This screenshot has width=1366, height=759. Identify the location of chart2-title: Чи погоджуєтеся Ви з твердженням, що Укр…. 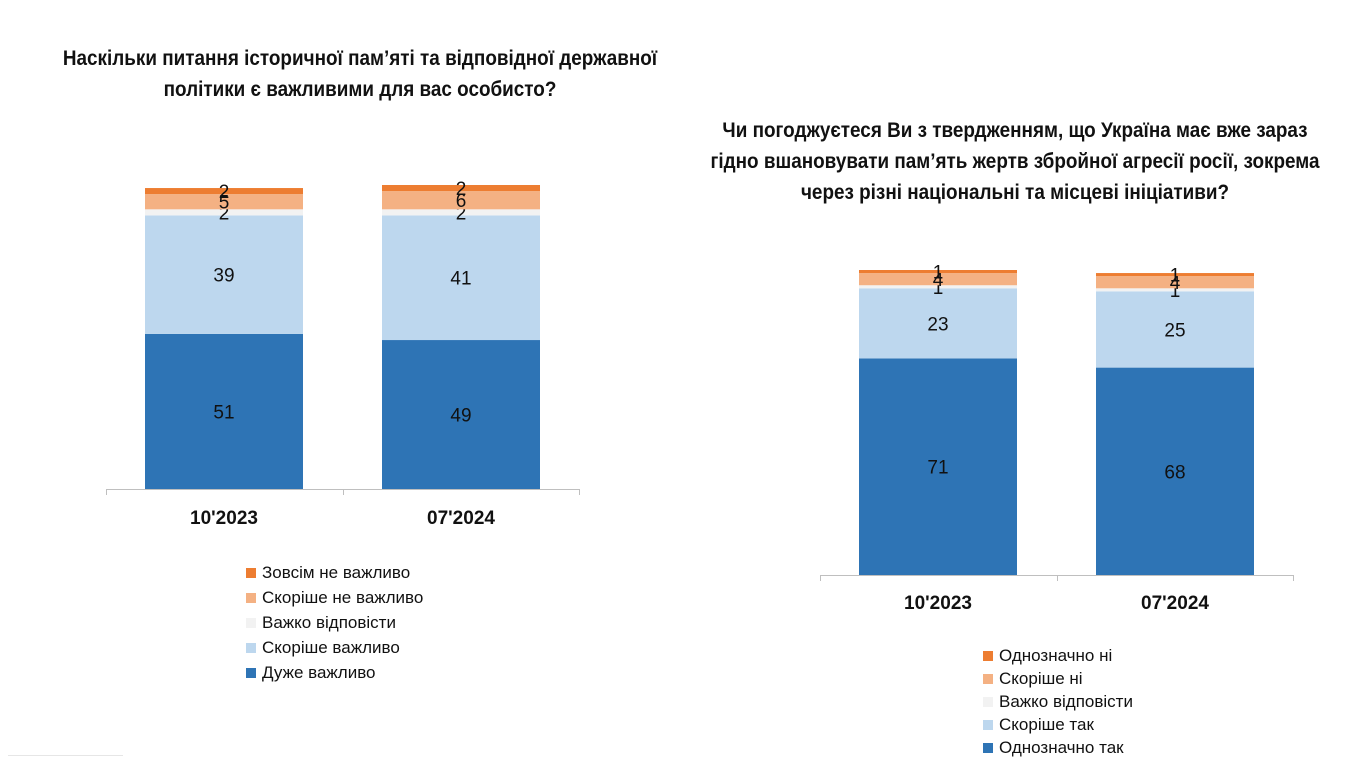
(1015, 161).